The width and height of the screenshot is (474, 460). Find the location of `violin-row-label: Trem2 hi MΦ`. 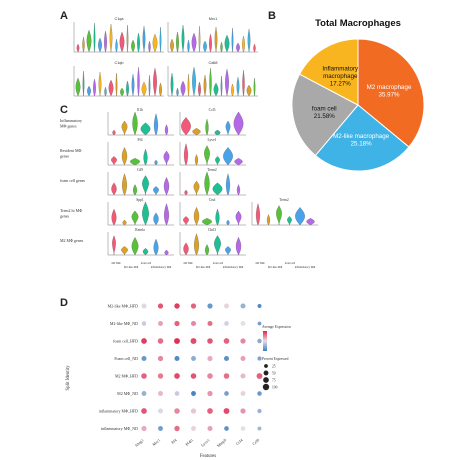

violin-row-label: Trem2 hi MΦ is located at coordinates (71, 210).